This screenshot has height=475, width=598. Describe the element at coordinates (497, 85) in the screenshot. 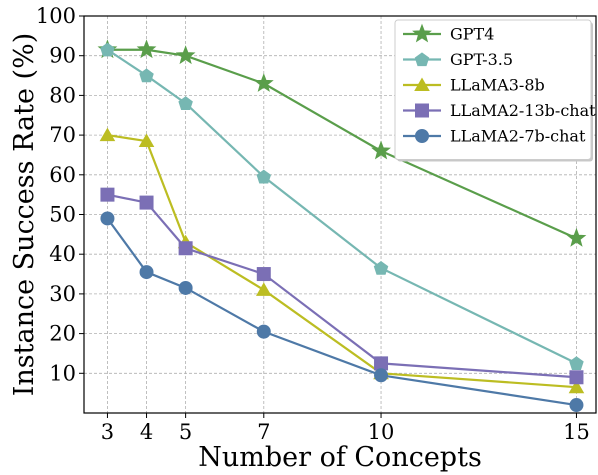

I see `legend-label: LLaMA3-8b` at that location.